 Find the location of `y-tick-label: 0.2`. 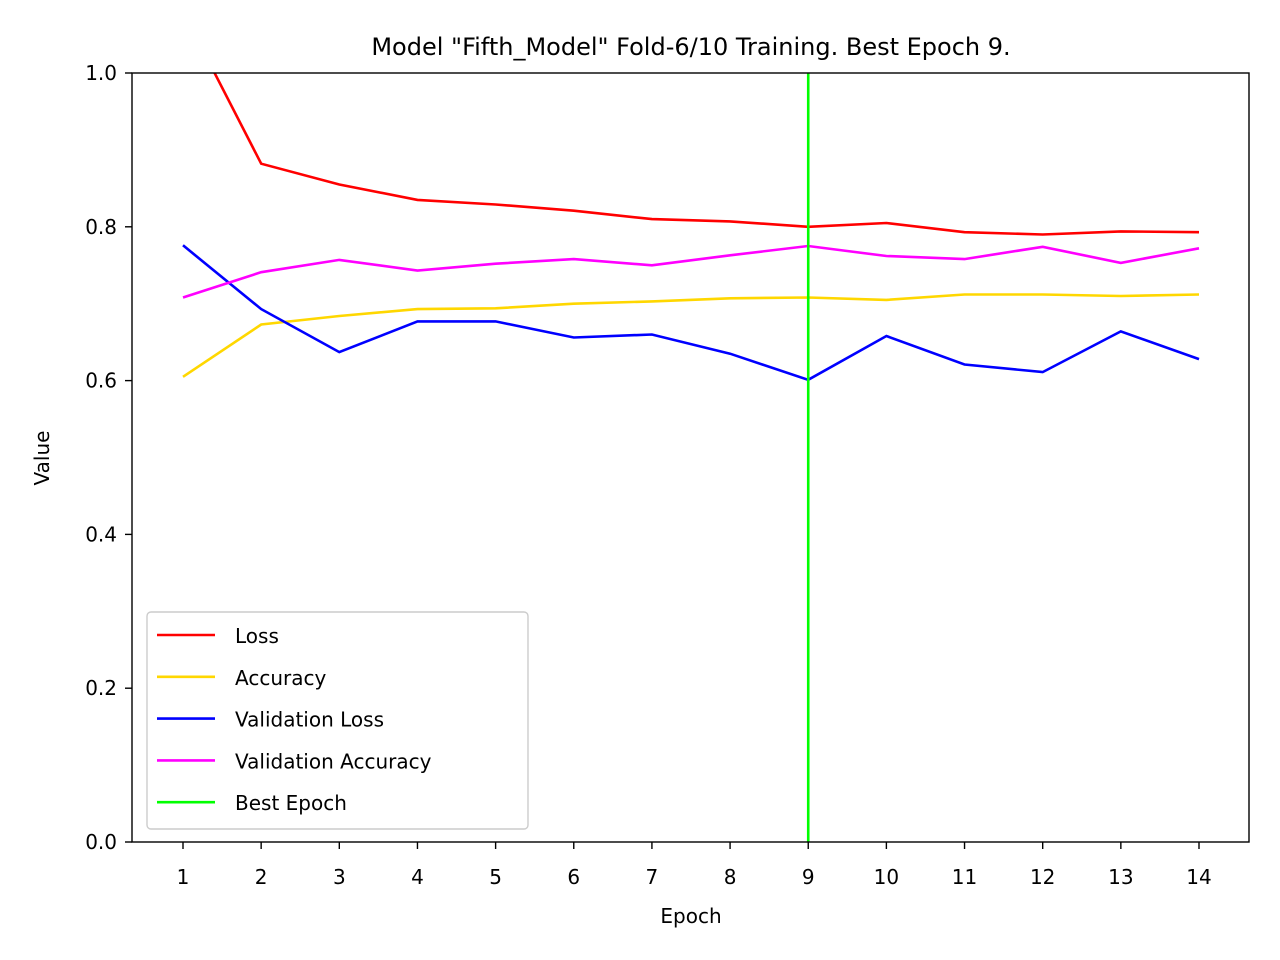

y-tick-label: 0.2 is located at coordinates (101, 688).